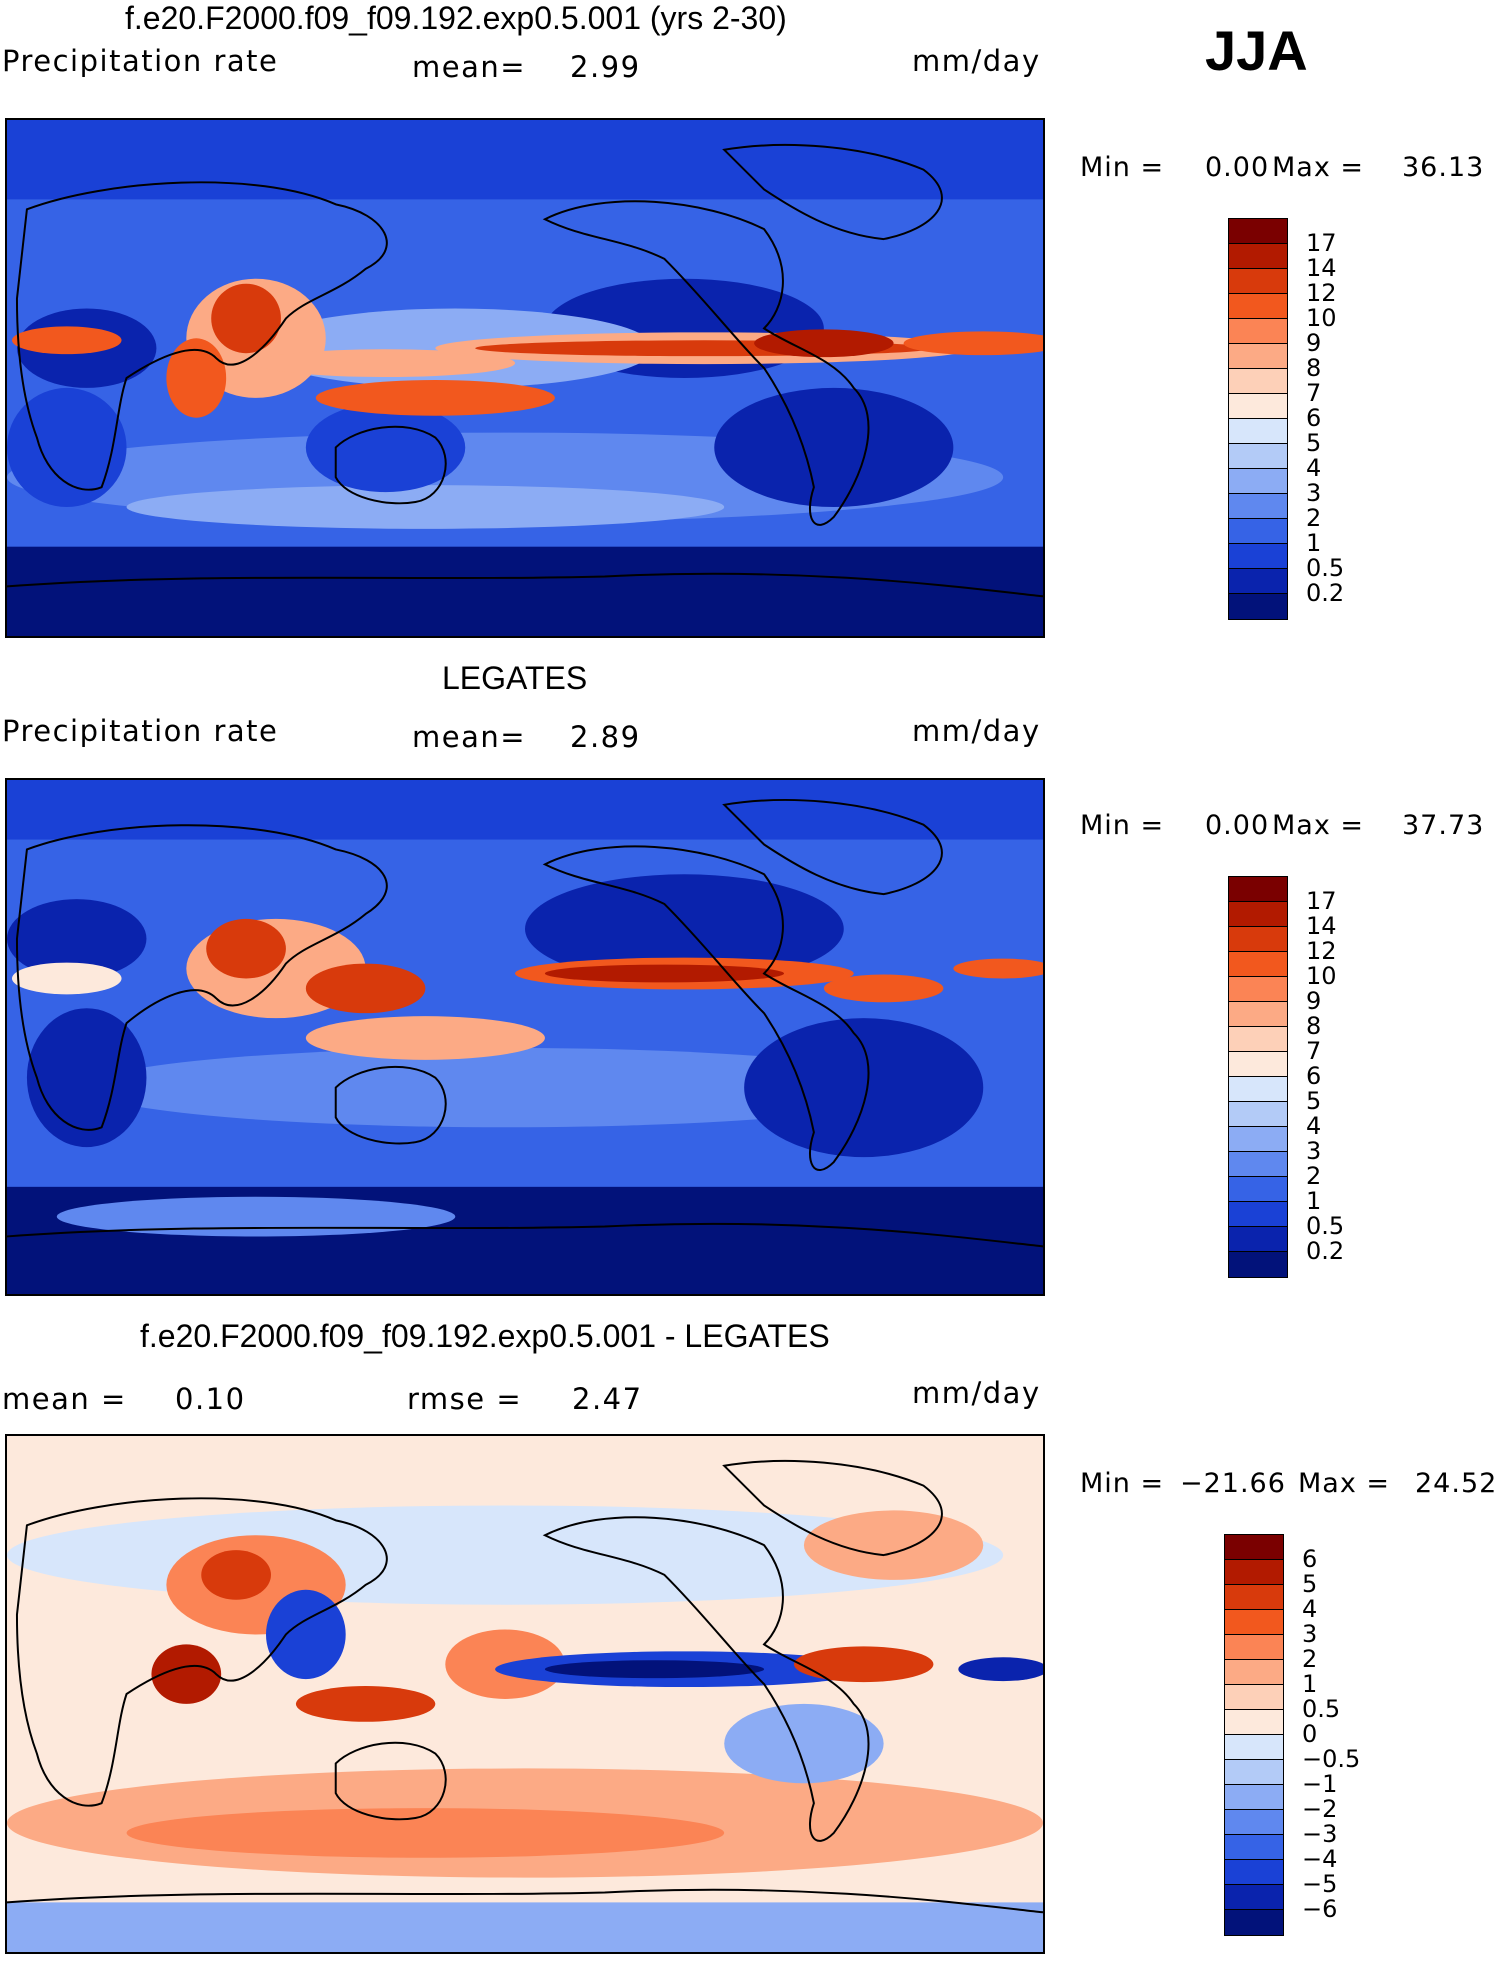 The image size is (1500, 1962). Describe the element at coordinates (469, 737) in the screenshot. I see `panel2-mean-label: mean=` at that location.